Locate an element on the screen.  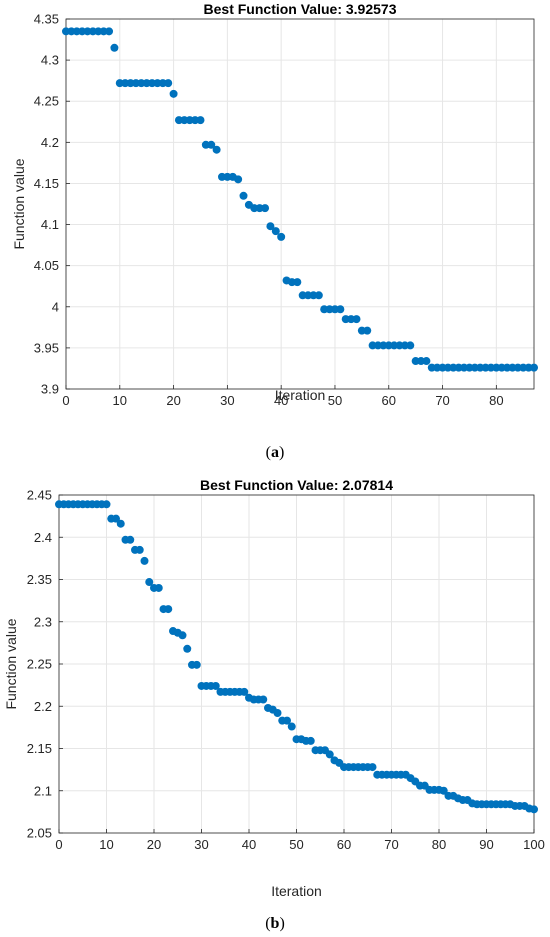
y-tick-label: 2.3 is located at coordinates (43, 621).